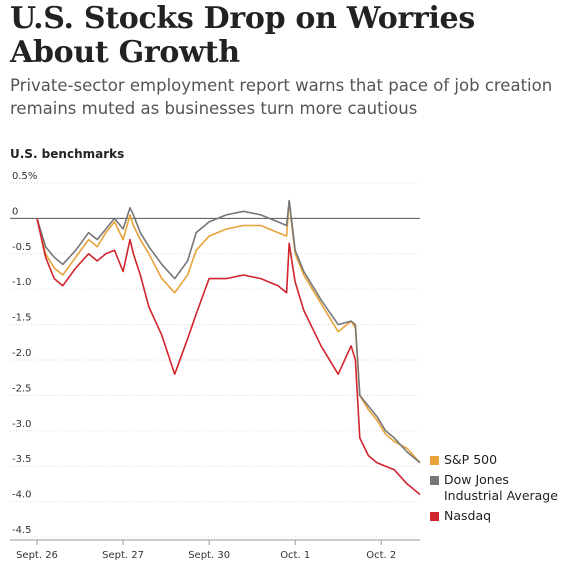 The image size is (571, 567). Describe the element at coordinates (15, 211) in the screenshot. I see `y-tick-label: 0` at that location.